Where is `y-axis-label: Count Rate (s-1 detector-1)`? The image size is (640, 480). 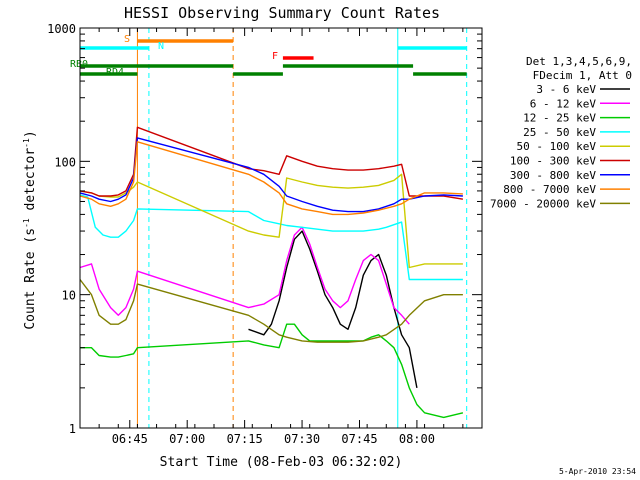
y-axis-label: Count Rate (s-1 detector-1) is located at coordinates (30, 229).